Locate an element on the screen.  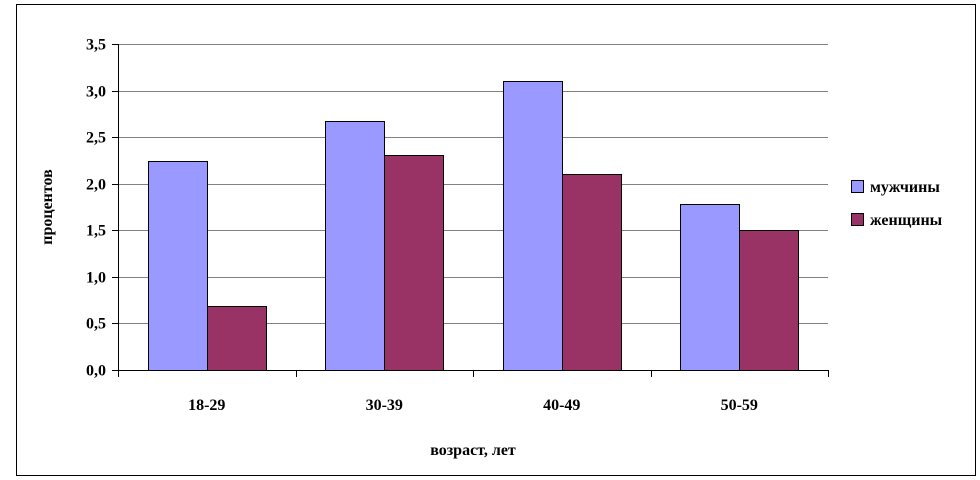
legend: мужчины женщины is located at coordinates (897, 204).